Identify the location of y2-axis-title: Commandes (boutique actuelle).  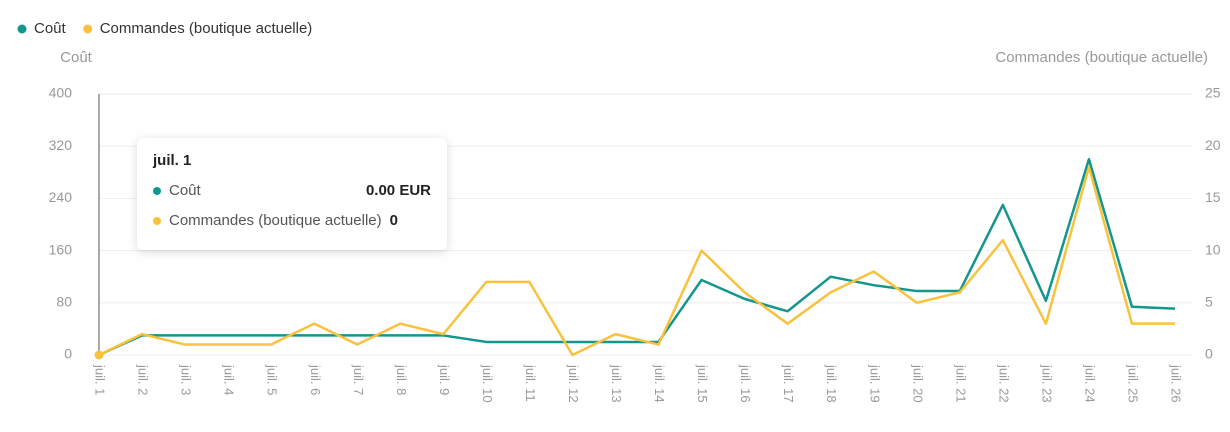
(1101, 57).